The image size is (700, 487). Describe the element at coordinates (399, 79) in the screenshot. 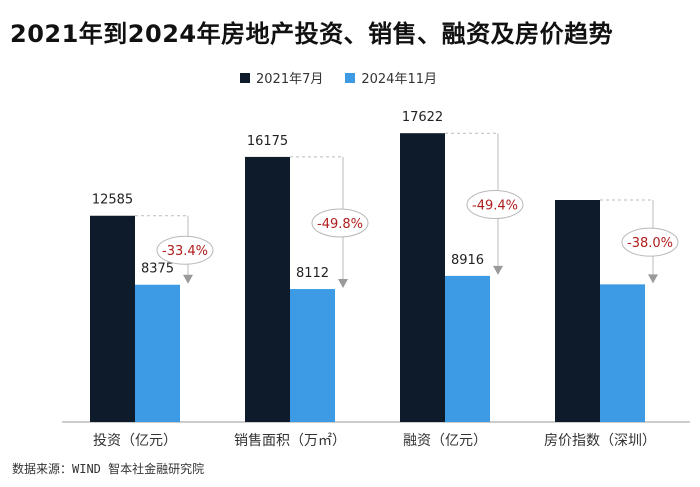

I see `legend-label-2024: 2024年11月` at that location.